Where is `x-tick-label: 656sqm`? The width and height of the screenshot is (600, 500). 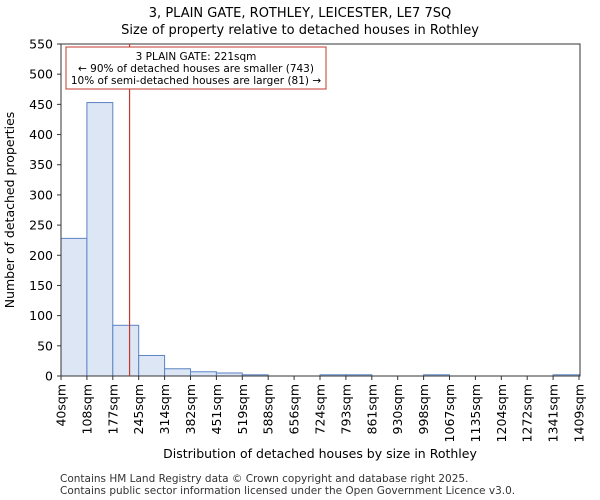 x-tick-label: 656sqm is located at coordinates (294, 409).